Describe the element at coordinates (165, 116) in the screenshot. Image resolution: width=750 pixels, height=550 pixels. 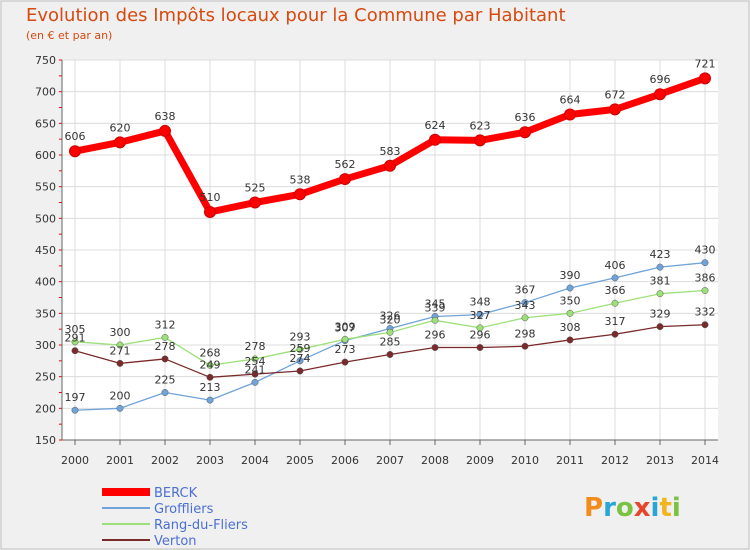
I see `data-label-berck: 638` at that location.